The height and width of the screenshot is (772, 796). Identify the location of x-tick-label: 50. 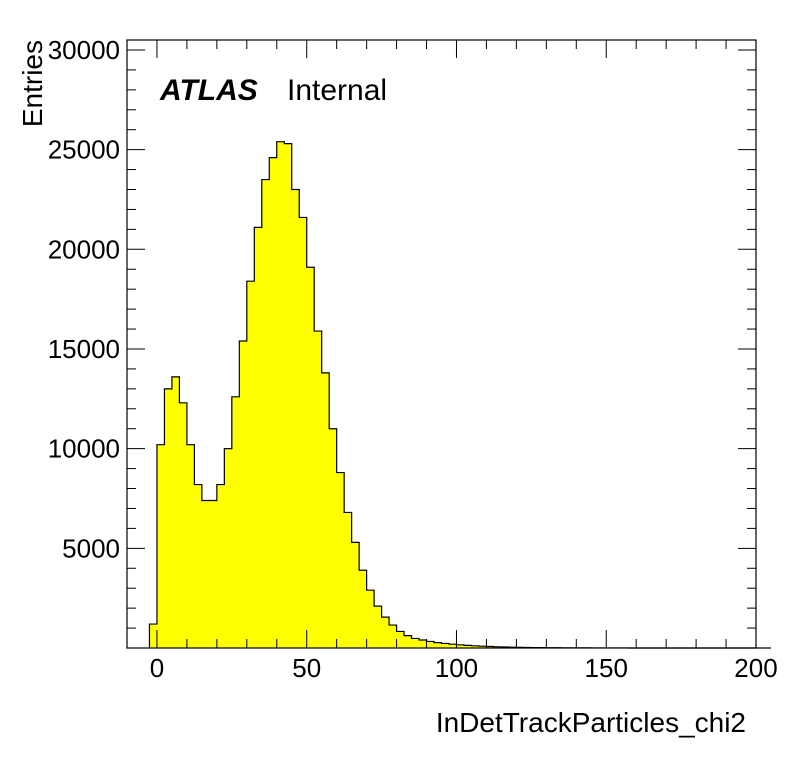
(306, 668).